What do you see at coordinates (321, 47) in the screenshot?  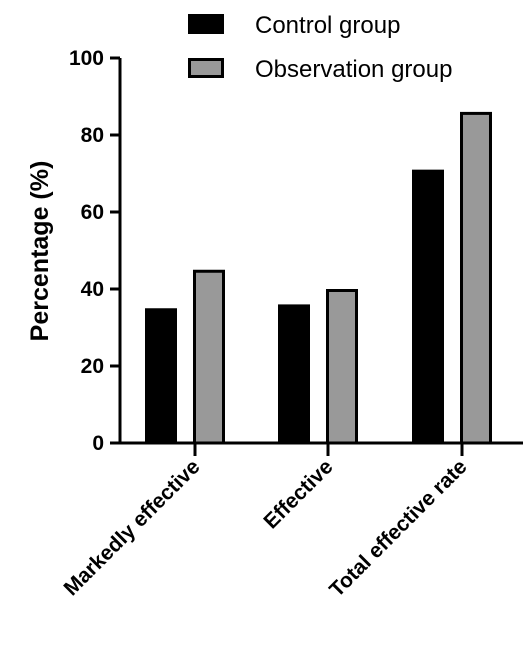 I see `legend: Control group Observation group` at bounding box center [321, 47].